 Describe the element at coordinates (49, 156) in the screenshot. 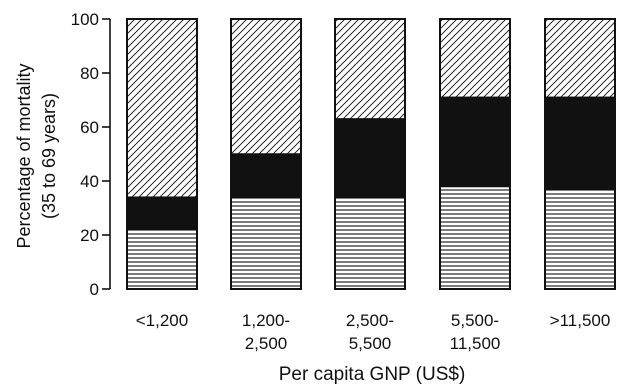

I see `y-axis-label-line: (35 to 69 years)` at that location.